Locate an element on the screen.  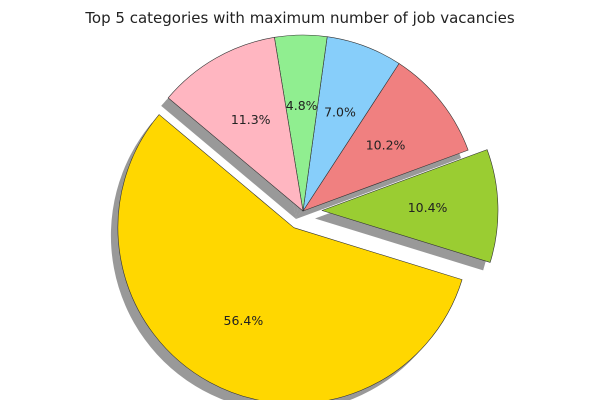
slice-percent-label: 10.2% is located at coordinates (386, 145).